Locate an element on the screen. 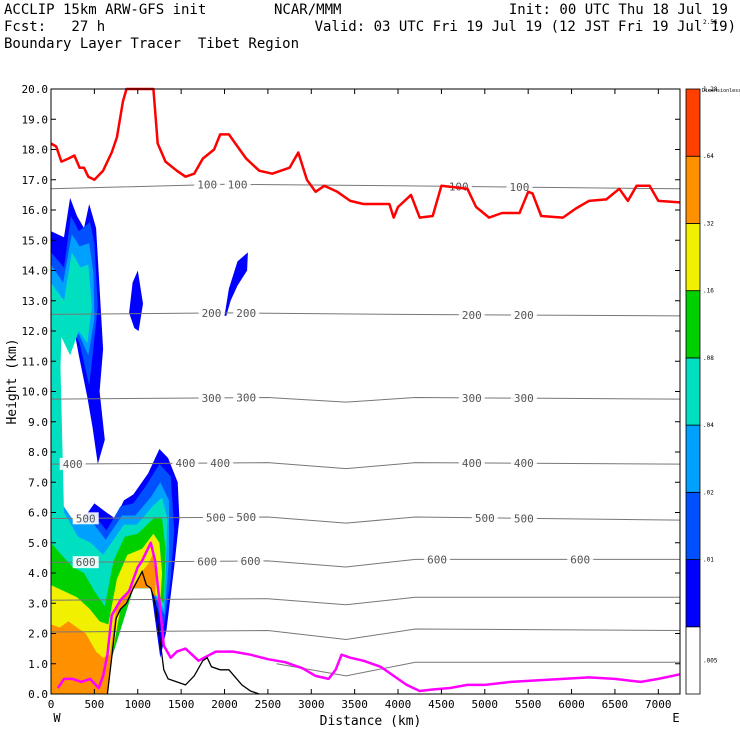 This screenshot has height=740, width=740. header-center-label: NCAR/MMM is located at coordinates (308, 10).